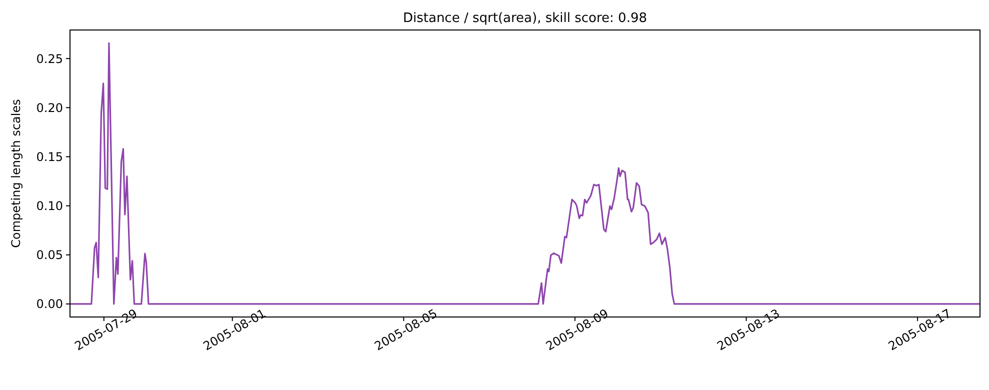  What do you see at coordinates (49, 157) in the screenshot?
I see `y-tick-label: 0.15` at bounding box center [49, 157].